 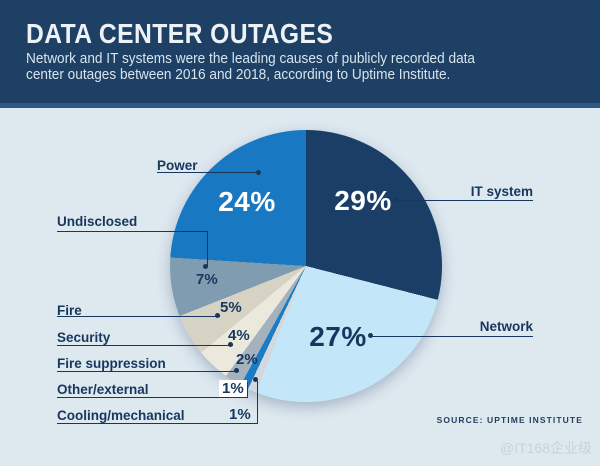 What do you see at coordinates (240, 414) in the screenshot?
I see `slice-pct-cooling-mechanical: 1%` at bounding box center [240, 414].